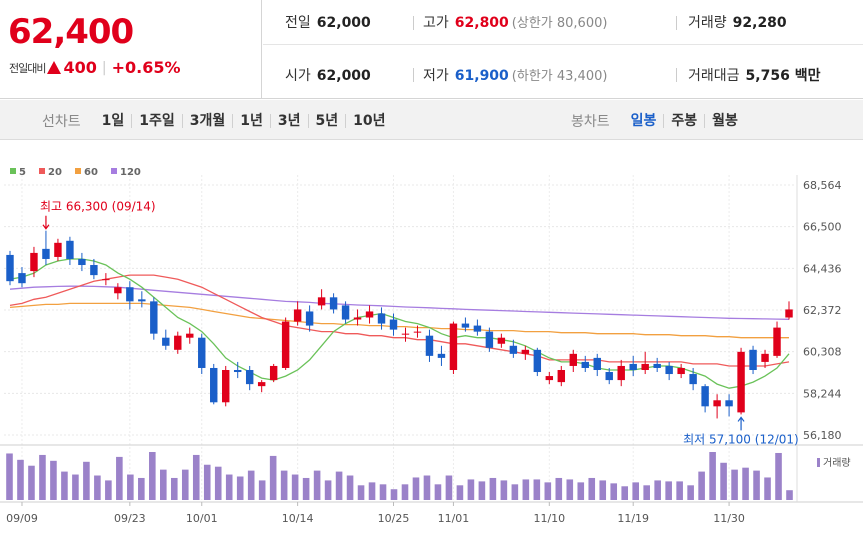  I want to click on period-1w: 1주일, so click(156, 121).